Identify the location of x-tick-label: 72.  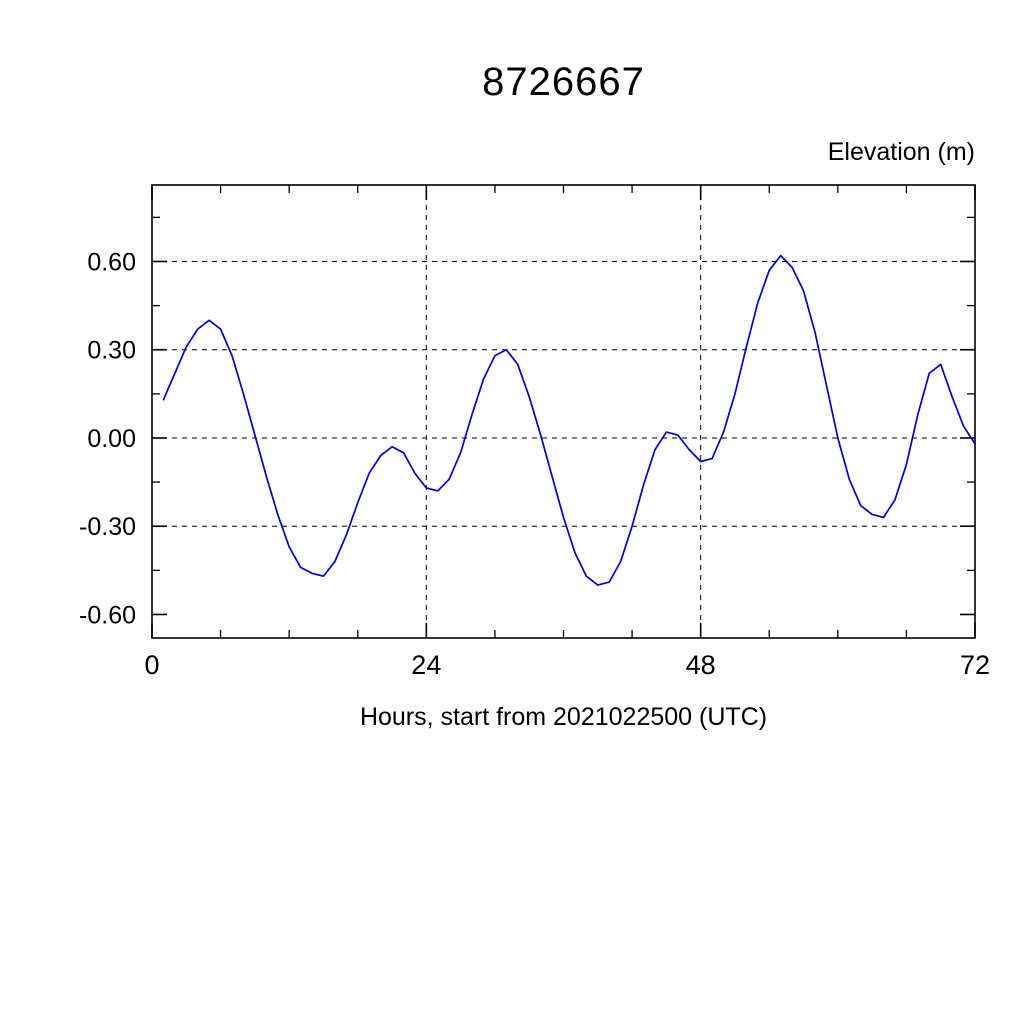
(975, 665).